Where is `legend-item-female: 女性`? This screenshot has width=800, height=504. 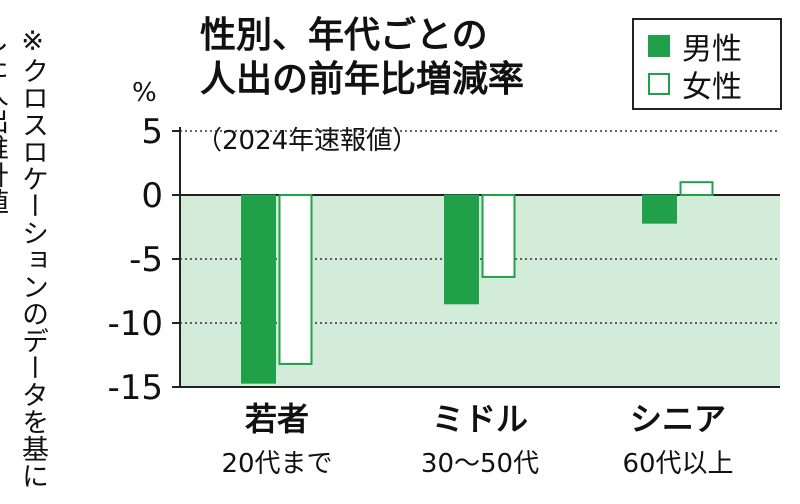
legend-item-female: 女性 is located at coordinates (695, 85).